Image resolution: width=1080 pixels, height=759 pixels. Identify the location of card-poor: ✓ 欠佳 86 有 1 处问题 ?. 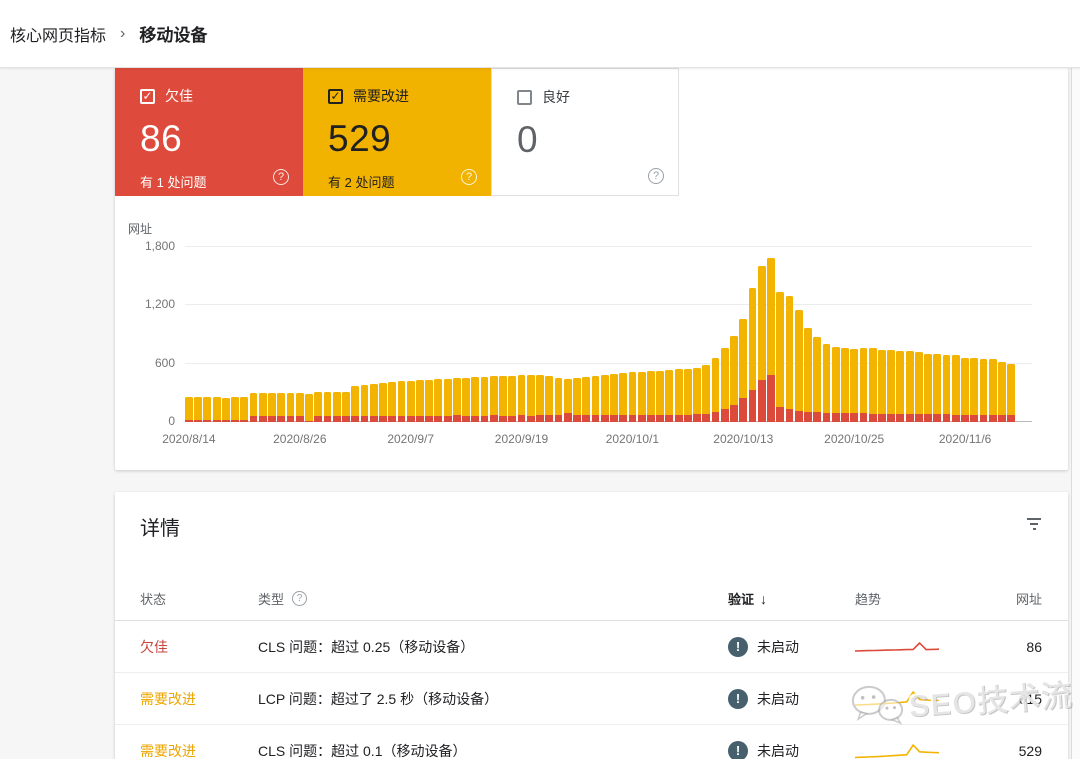
(209, 132).